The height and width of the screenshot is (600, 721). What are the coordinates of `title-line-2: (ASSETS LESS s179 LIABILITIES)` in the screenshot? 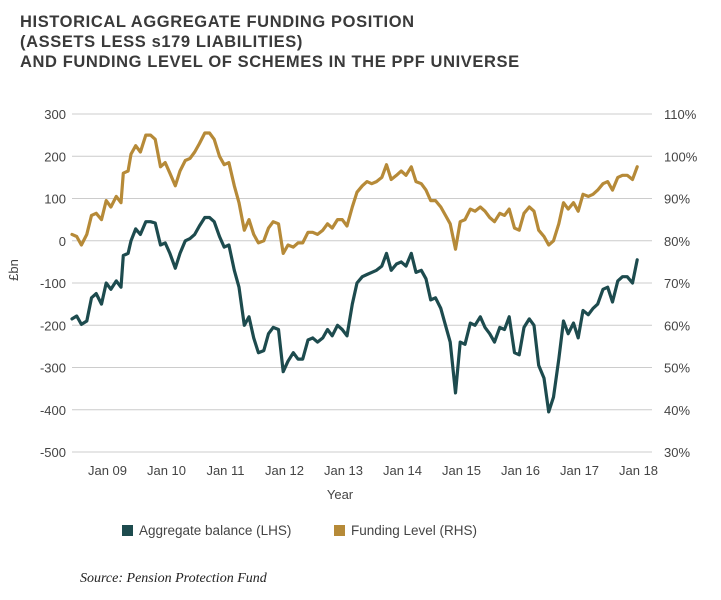 It's located at (161, 42).